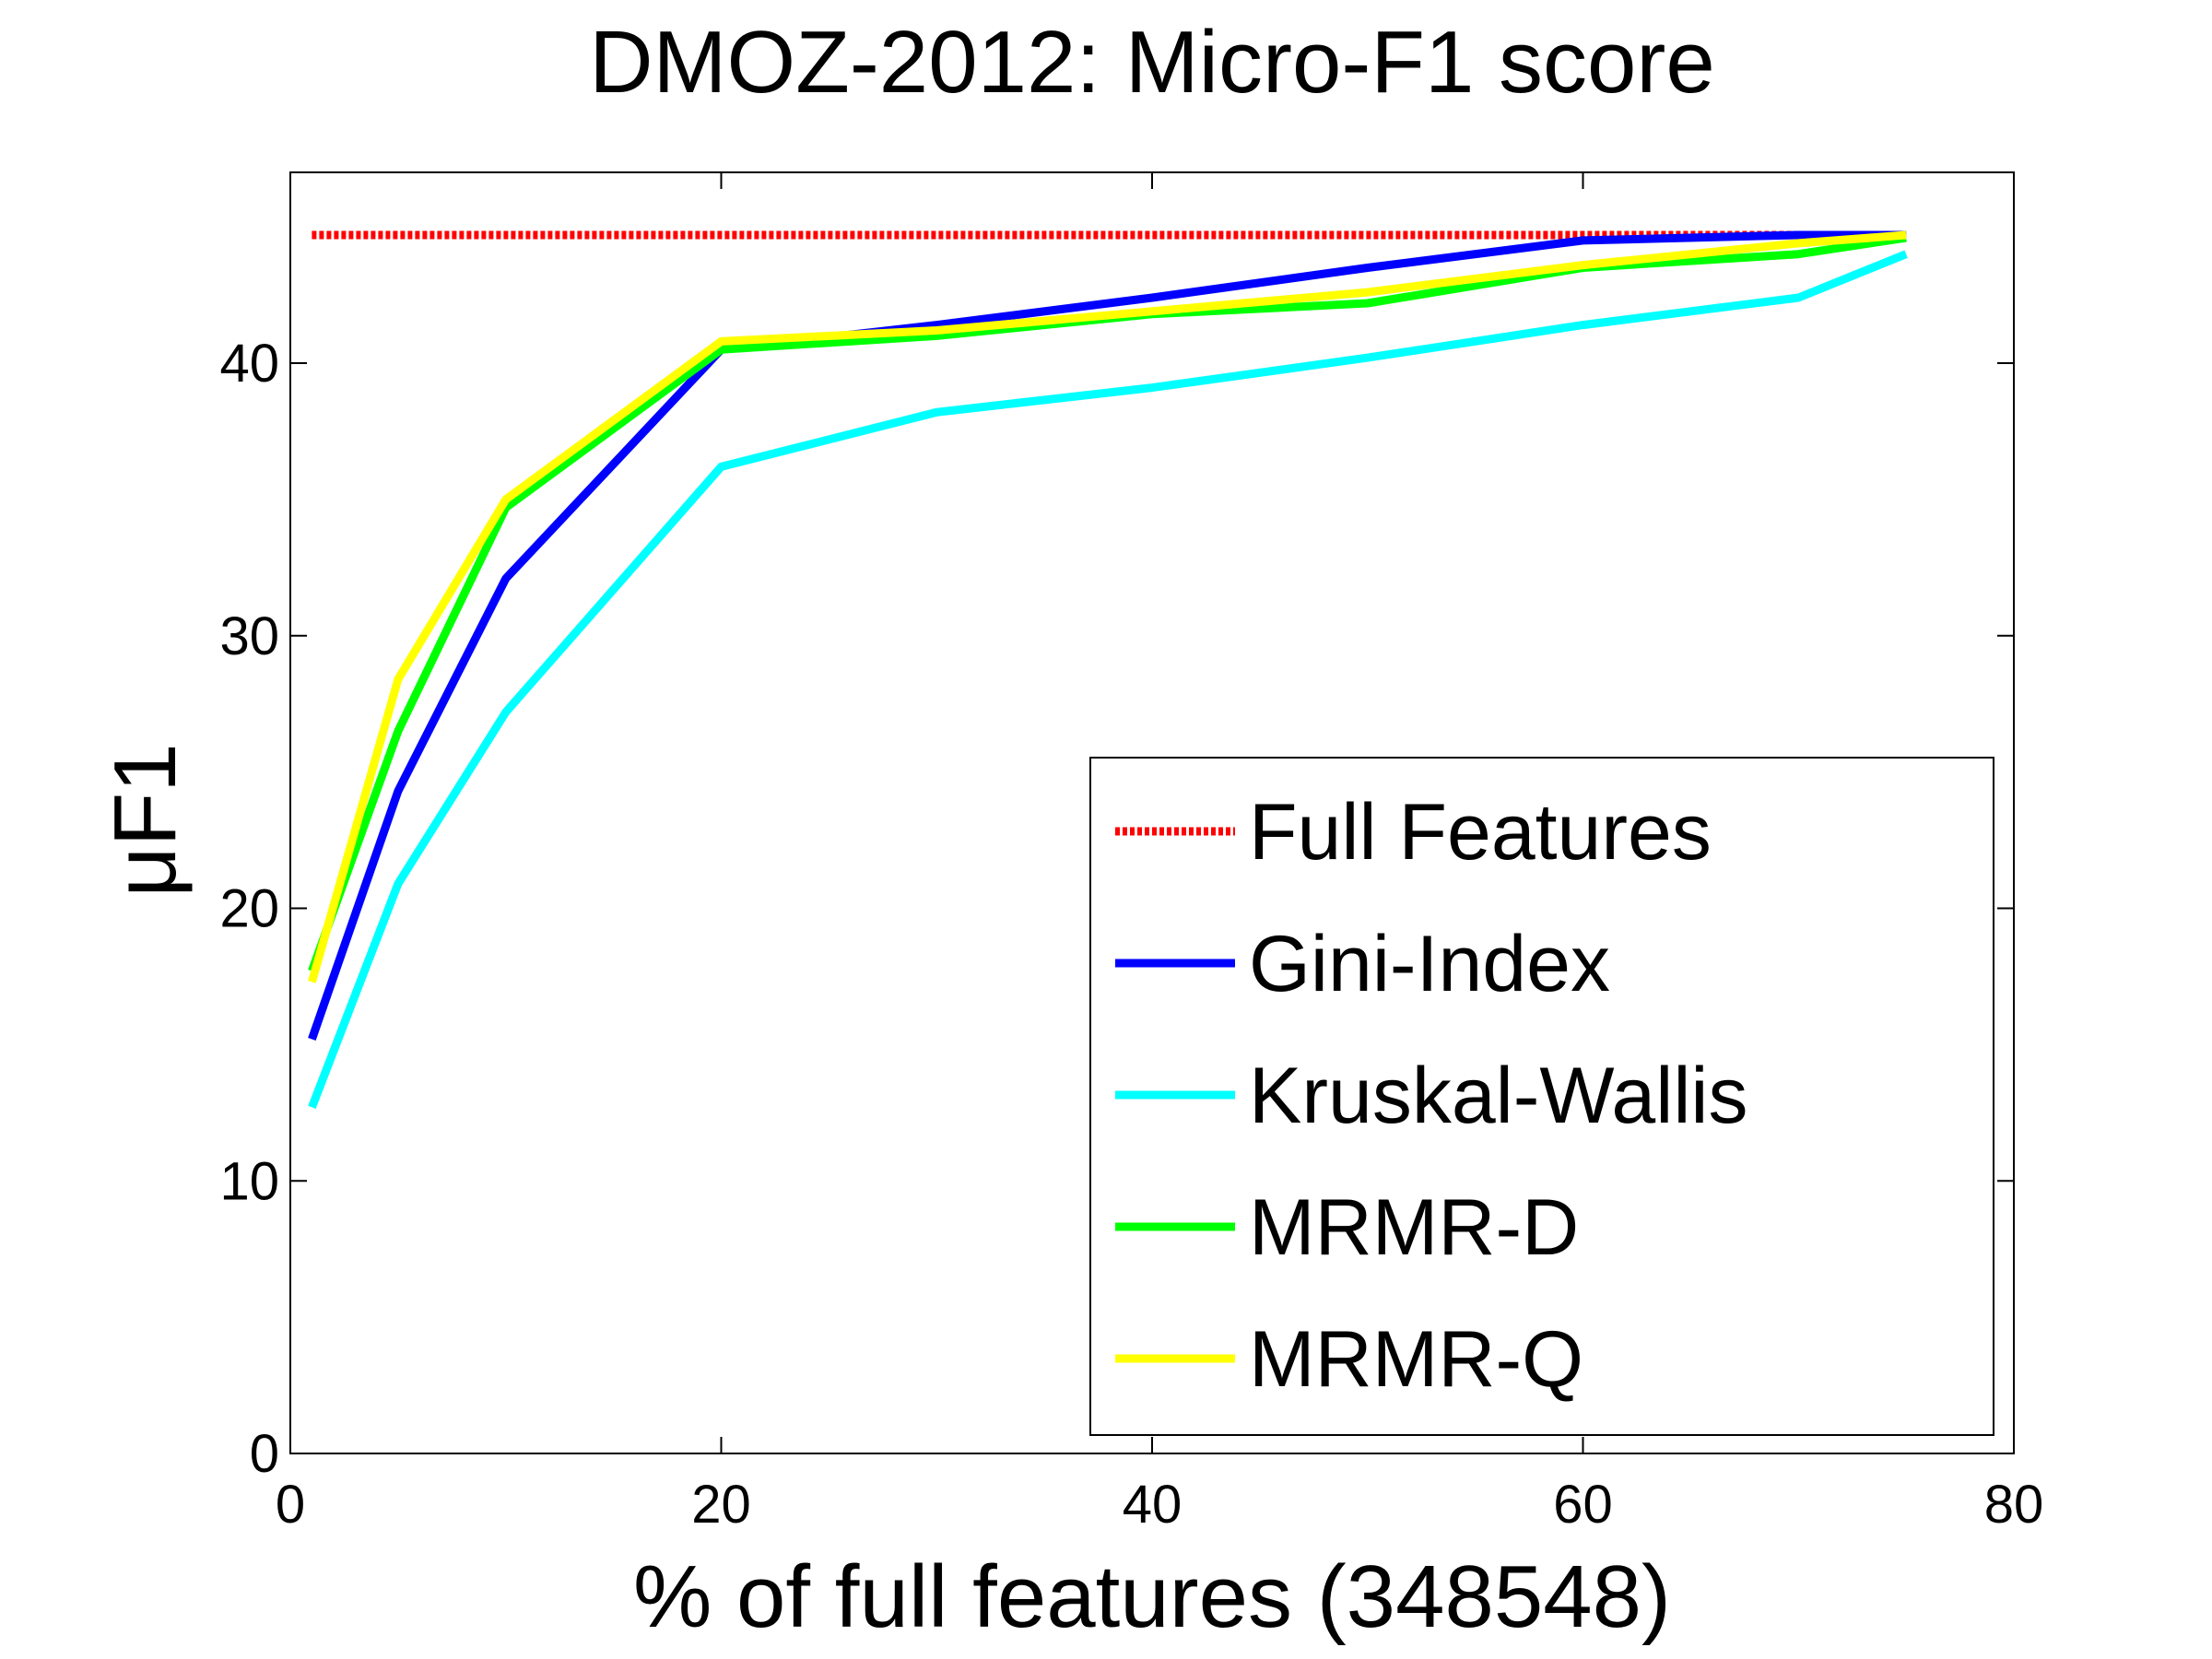  What do you see at coordinates (249, 636) in the screenshot?
I see `y-tick-label: 30` at bounding box center [249, 636].